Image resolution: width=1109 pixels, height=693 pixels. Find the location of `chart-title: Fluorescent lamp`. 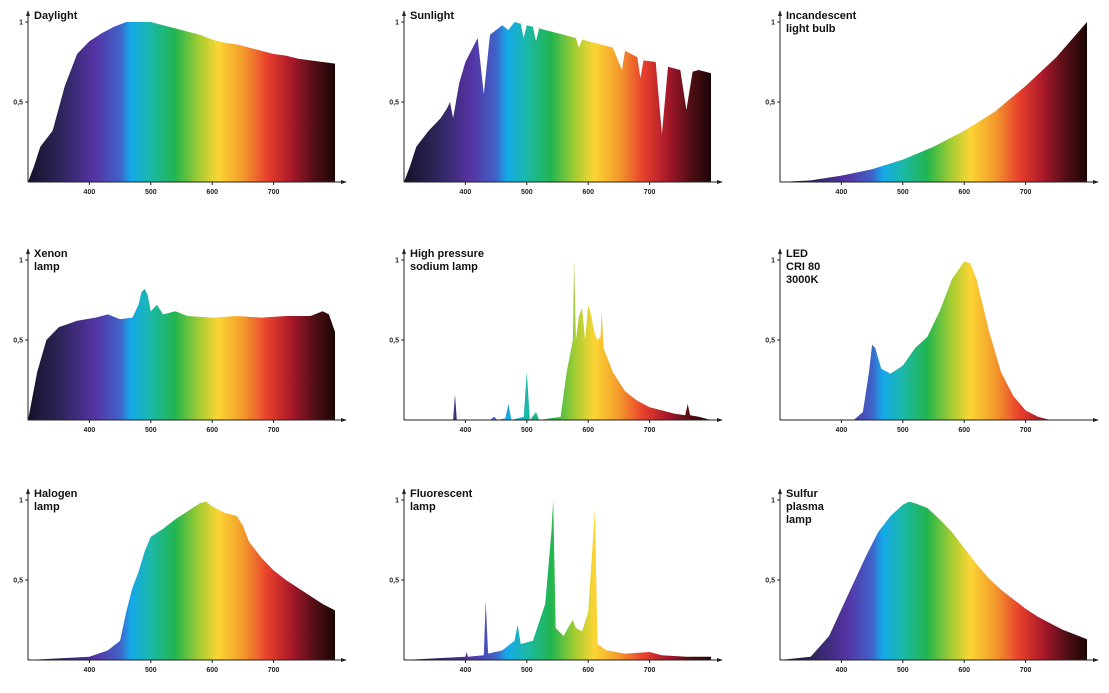

chart-title: Fluorescent lamp is located at coordinates (441, 500).